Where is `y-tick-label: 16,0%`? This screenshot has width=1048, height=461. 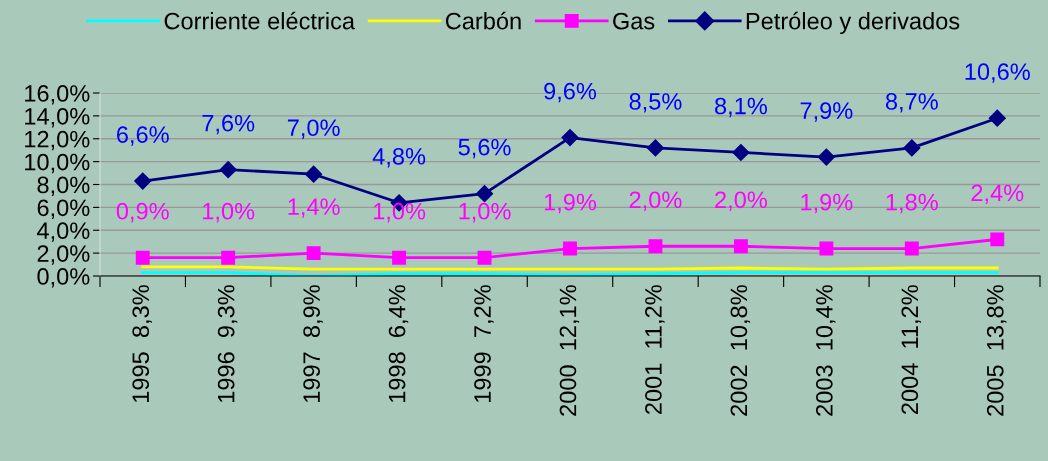
y-tick-label: 16,0% is located at coordinates (57, 95).